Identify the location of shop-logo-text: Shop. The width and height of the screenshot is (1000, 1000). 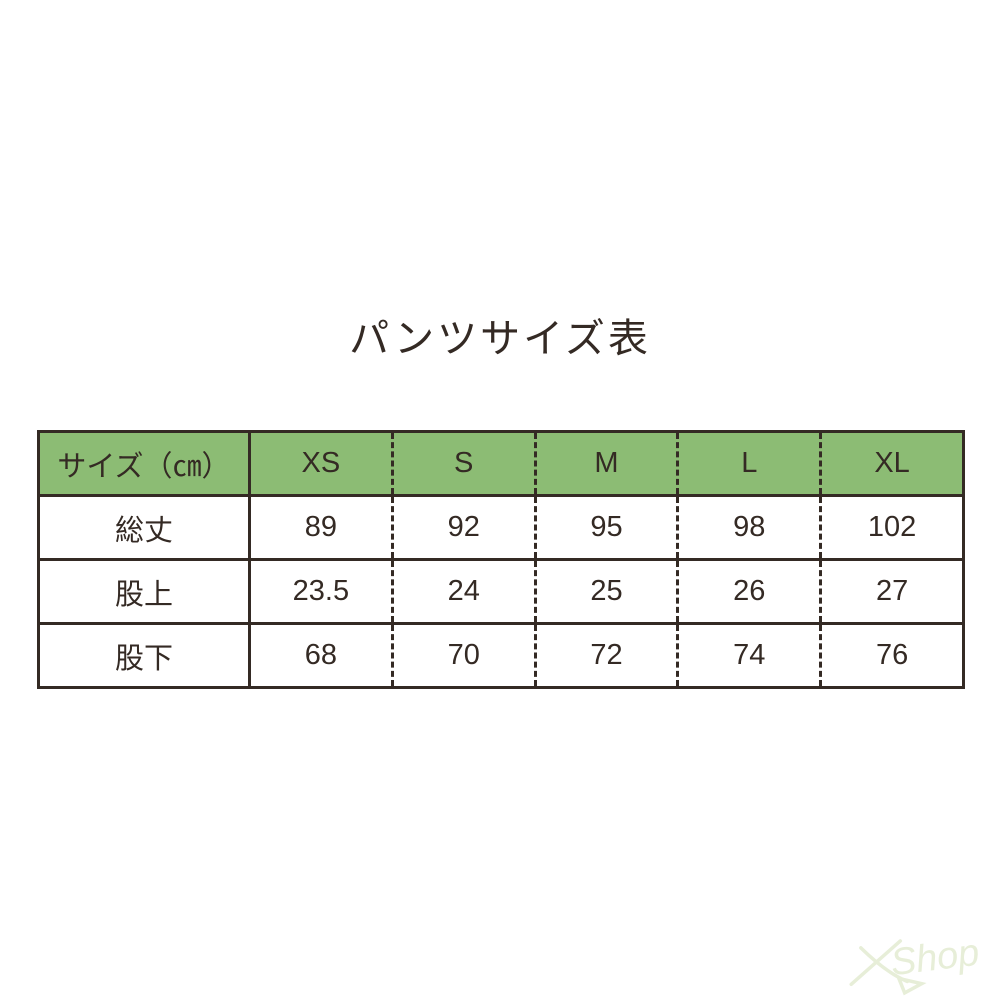
(934, 958).